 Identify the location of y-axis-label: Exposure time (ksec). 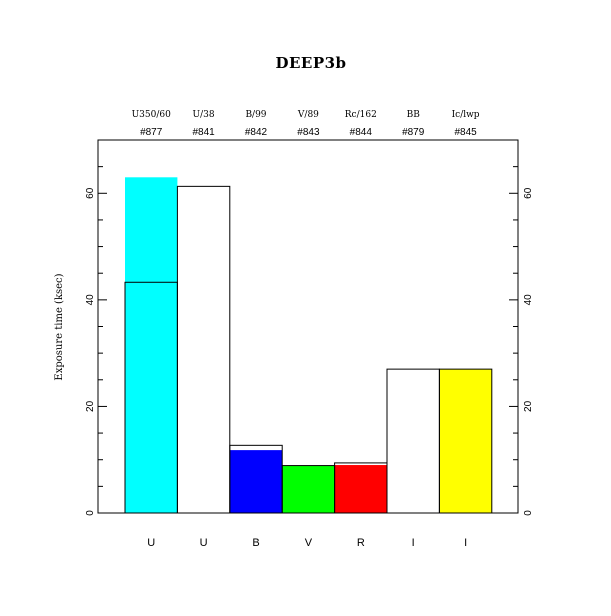
(59, 326).